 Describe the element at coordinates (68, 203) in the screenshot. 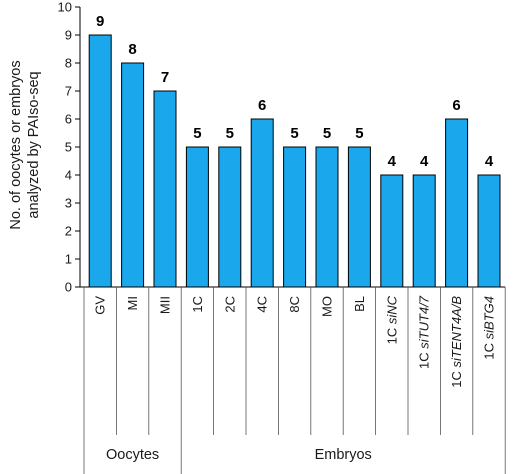

I see `y-tick-label: 3` at that location.